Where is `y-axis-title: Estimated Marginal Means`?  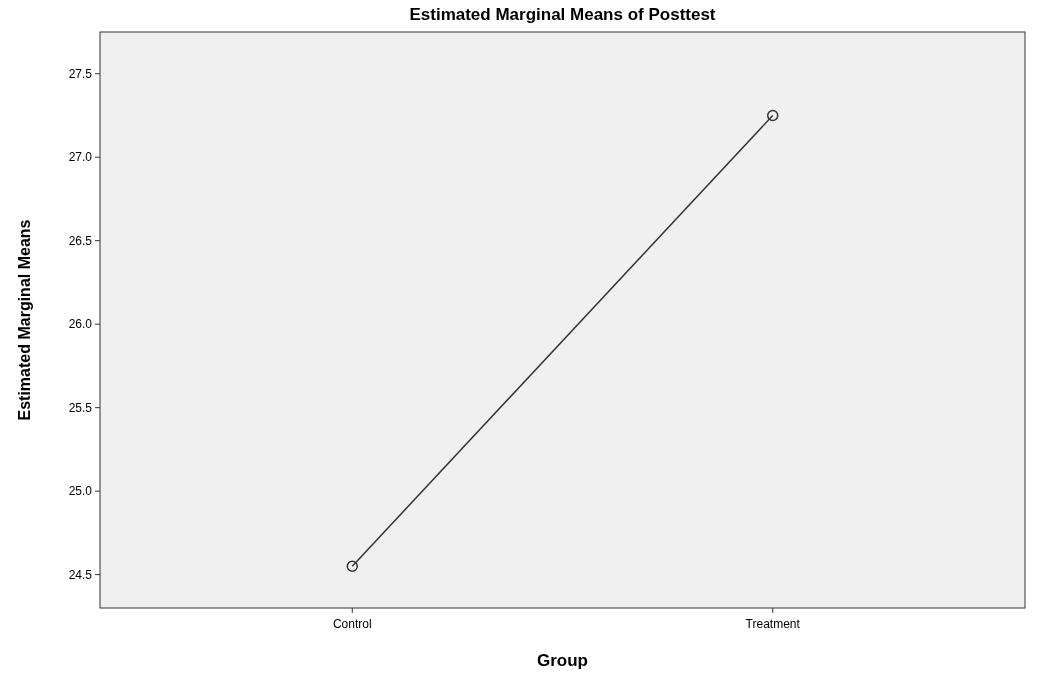
y-axis-title: Estimated Marginal Means is located at coordinates (24, 320).